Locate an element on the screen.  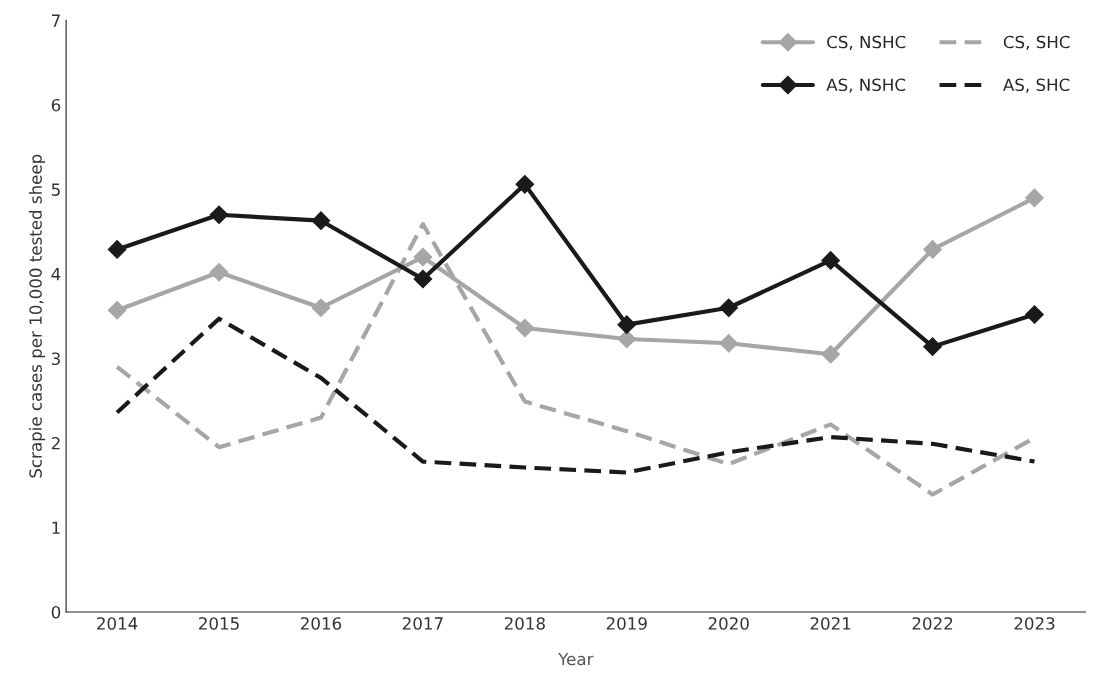
x-tick-label: 2019 is located at coordinates (626, 623).